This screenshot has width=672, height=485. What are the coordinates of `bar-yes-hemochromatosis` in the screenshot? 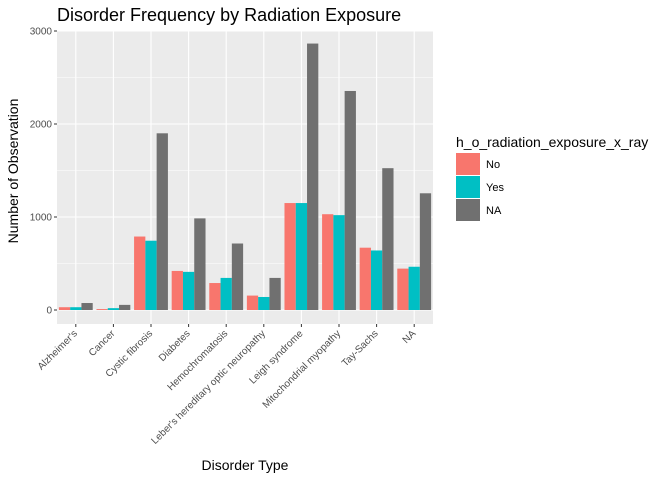 It's located at (226, 293).